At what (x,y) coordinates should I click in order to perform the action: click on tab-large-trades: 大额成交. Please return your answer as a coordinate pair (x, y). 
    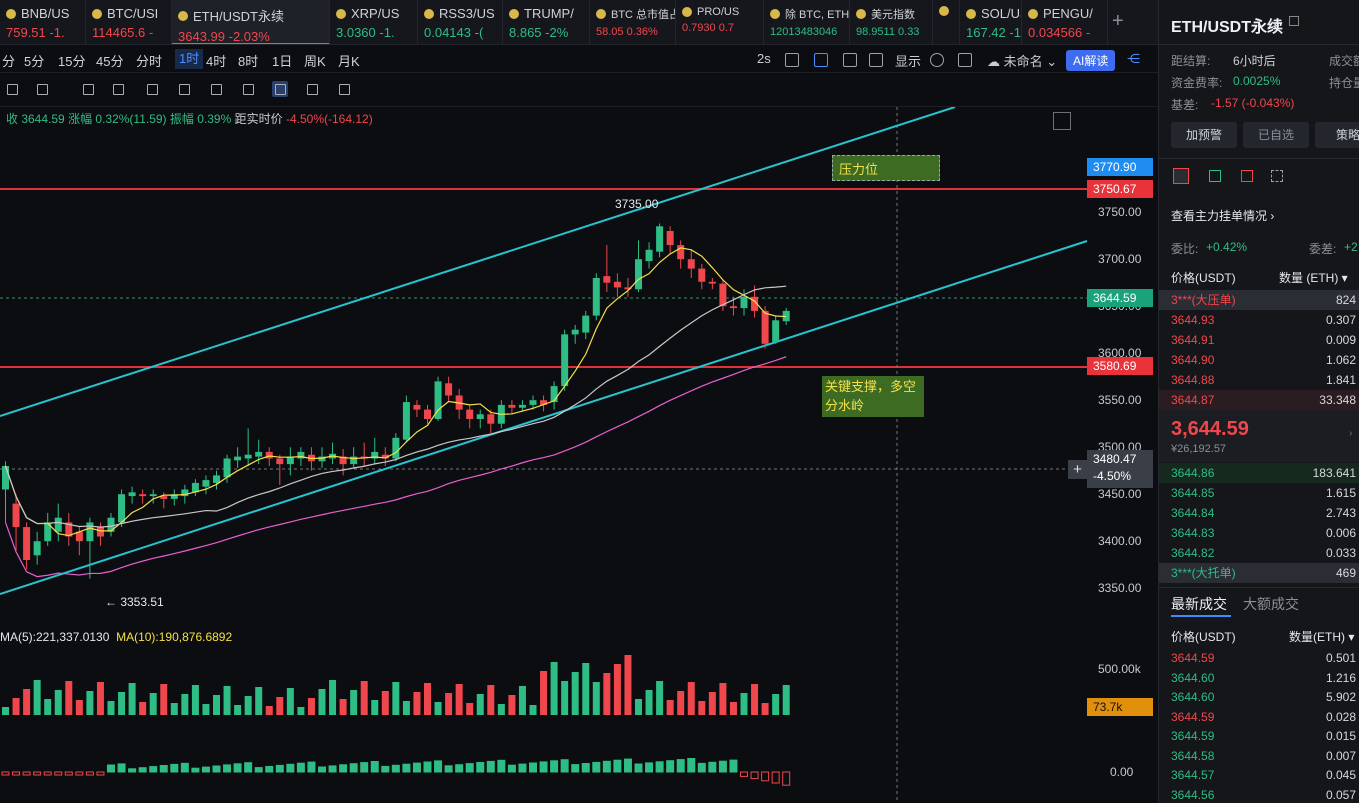
    Looking at the image, I should click on (1271, 604).